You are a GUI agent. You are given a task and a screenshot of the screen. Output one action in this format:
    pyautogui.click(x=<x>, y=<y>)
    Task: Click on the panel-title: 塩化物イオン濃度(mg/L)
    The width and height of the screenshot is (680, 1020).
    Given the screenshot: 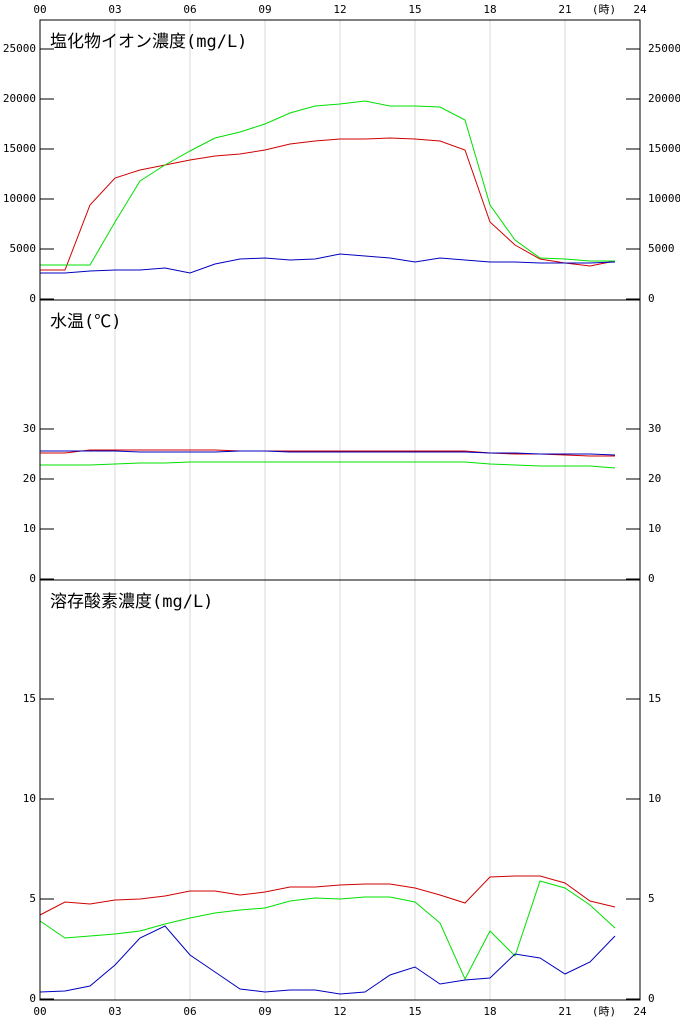 What is the action you would take?
    pyautogui.click(x=148, y=42)
    